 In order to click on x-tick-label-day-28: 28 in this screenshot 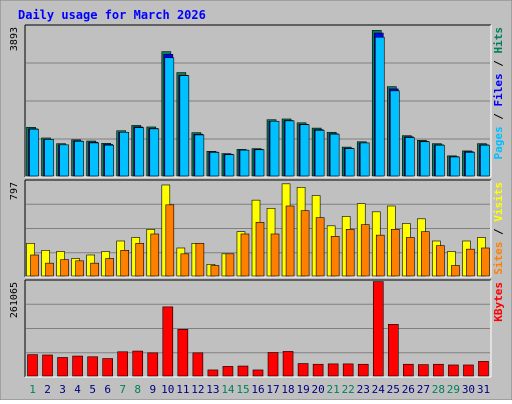, I will do `click(438, 389)`.